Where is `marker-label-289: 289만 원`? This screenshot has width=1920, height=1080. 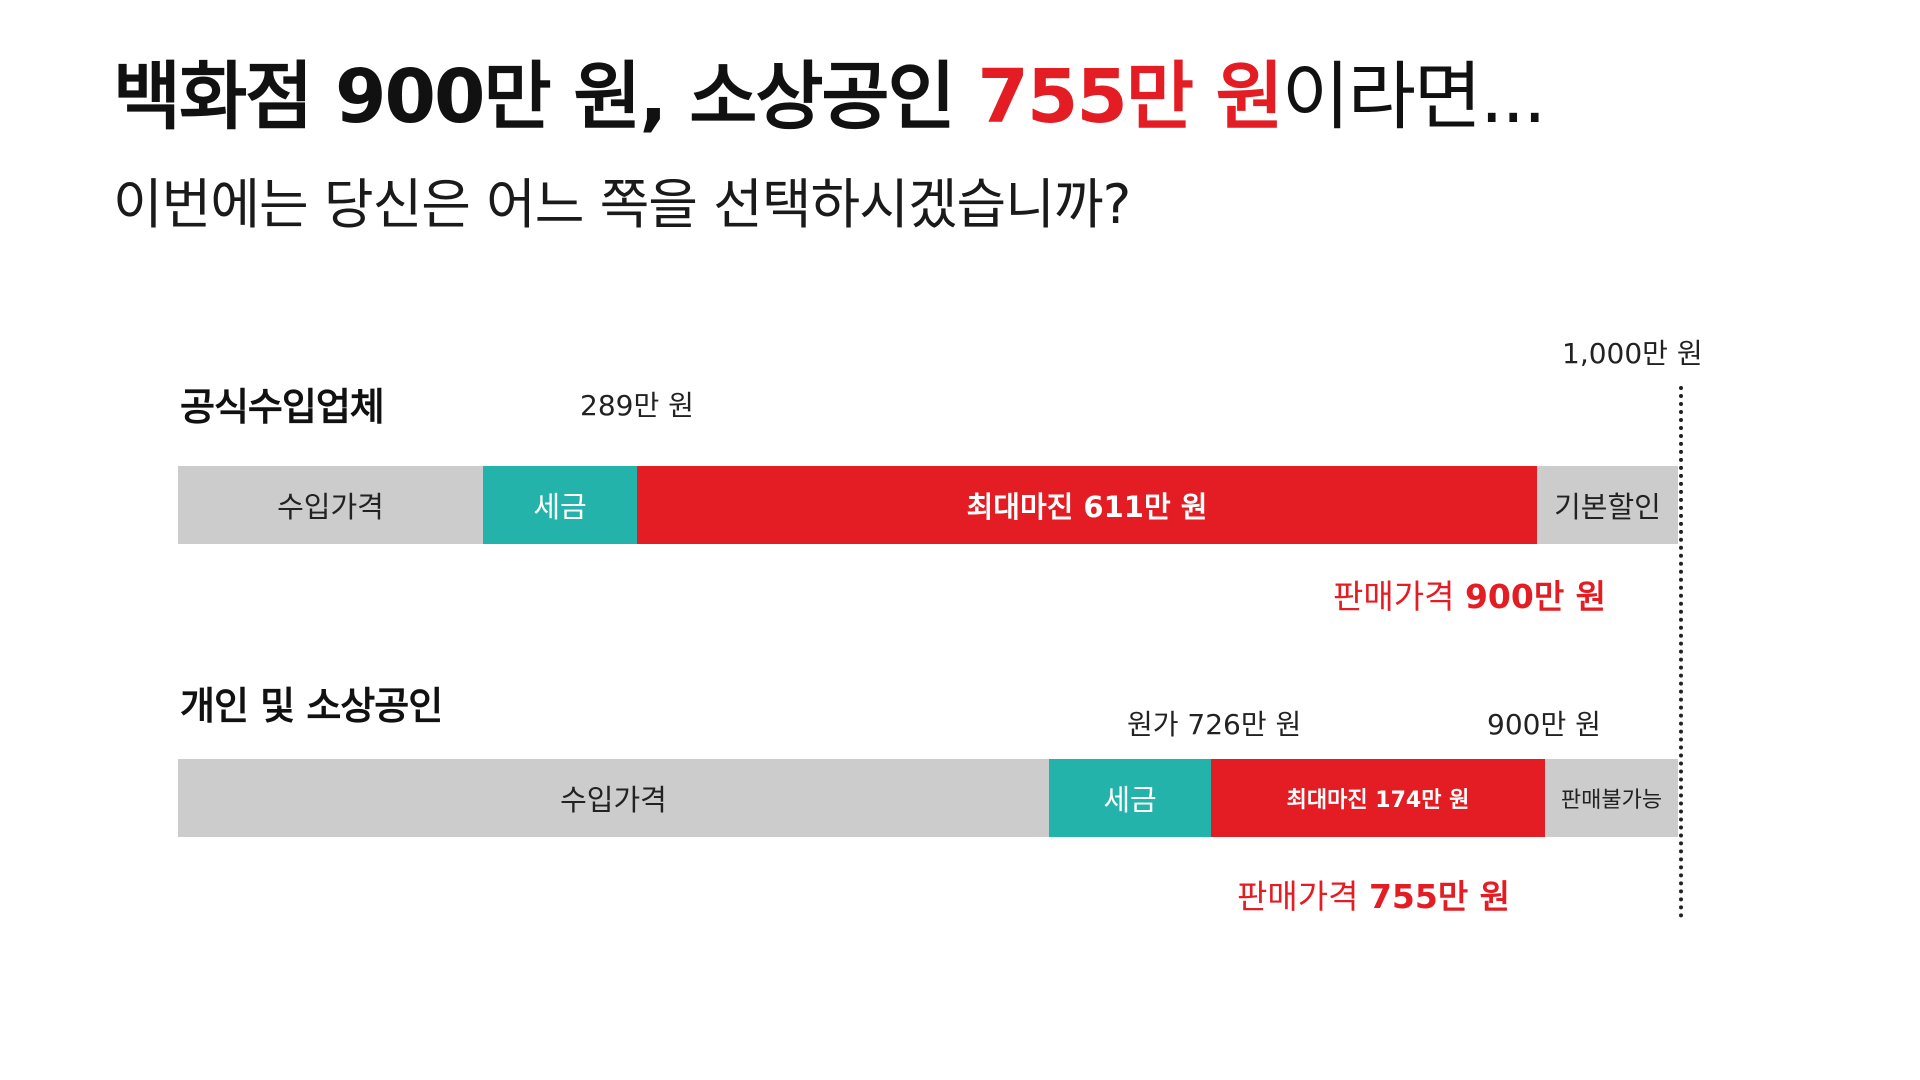
marker-label-289: 289만 원 is located at coordinates (637, 405).